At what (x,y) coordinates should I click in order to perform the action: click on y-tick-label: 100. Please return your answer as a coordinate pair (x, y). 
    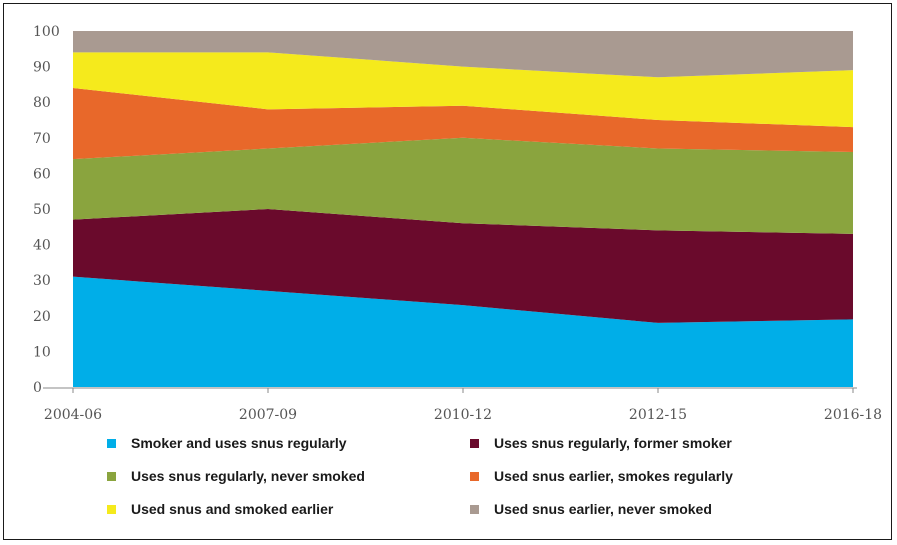
    Looking at the image, I should click on (46, 32).